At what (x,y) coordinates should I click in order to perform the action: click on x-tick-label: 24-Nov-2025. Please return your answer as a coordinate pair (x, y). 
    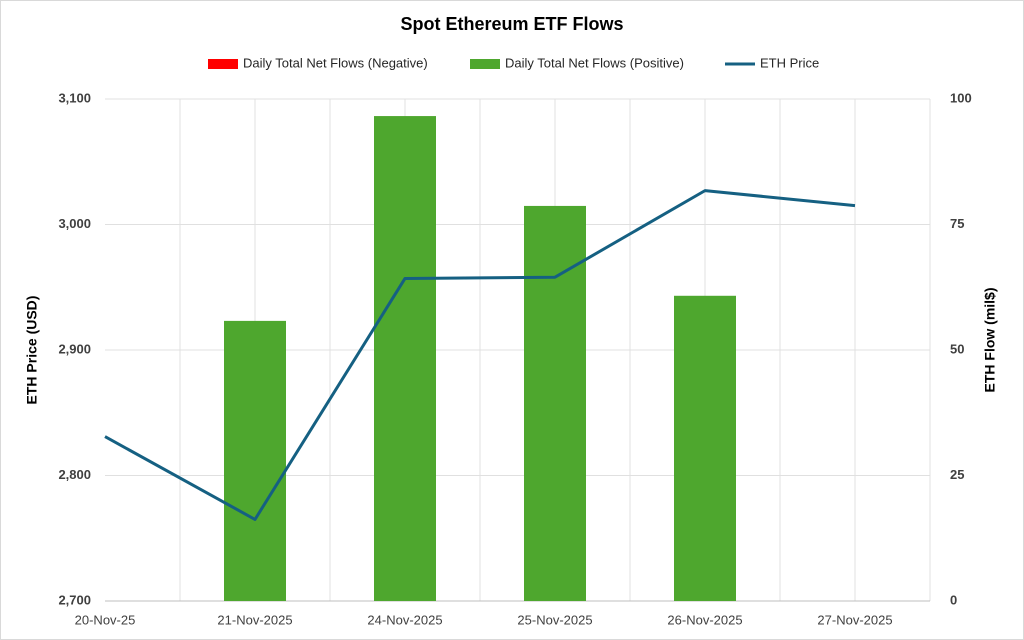
    Looking at the image, I should click on (404, 619).